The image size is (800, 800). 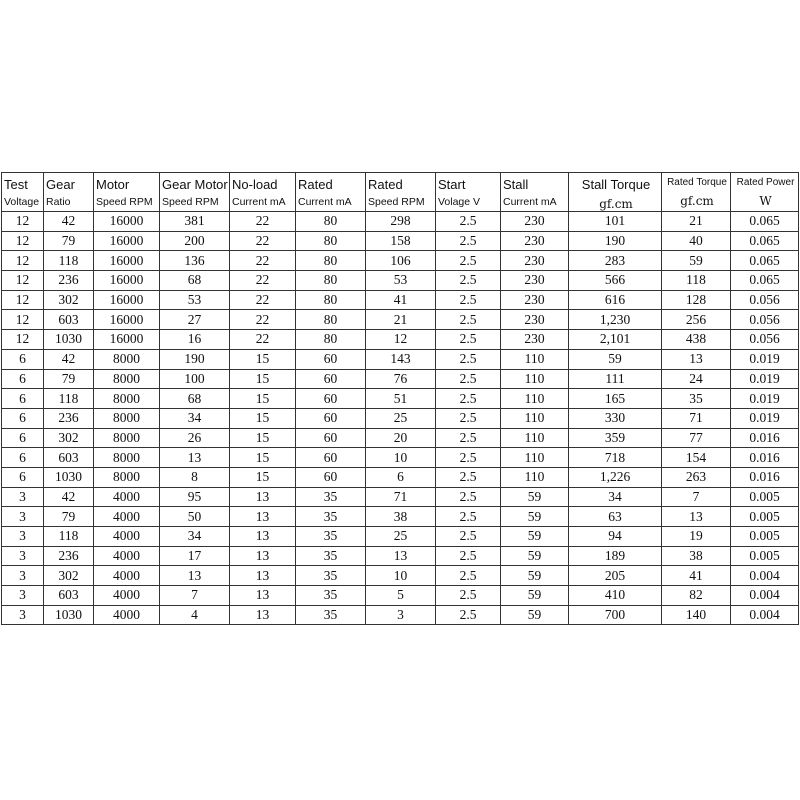 I want to click on header-rated-power: Rated Power W, so click(x=764, y=192).